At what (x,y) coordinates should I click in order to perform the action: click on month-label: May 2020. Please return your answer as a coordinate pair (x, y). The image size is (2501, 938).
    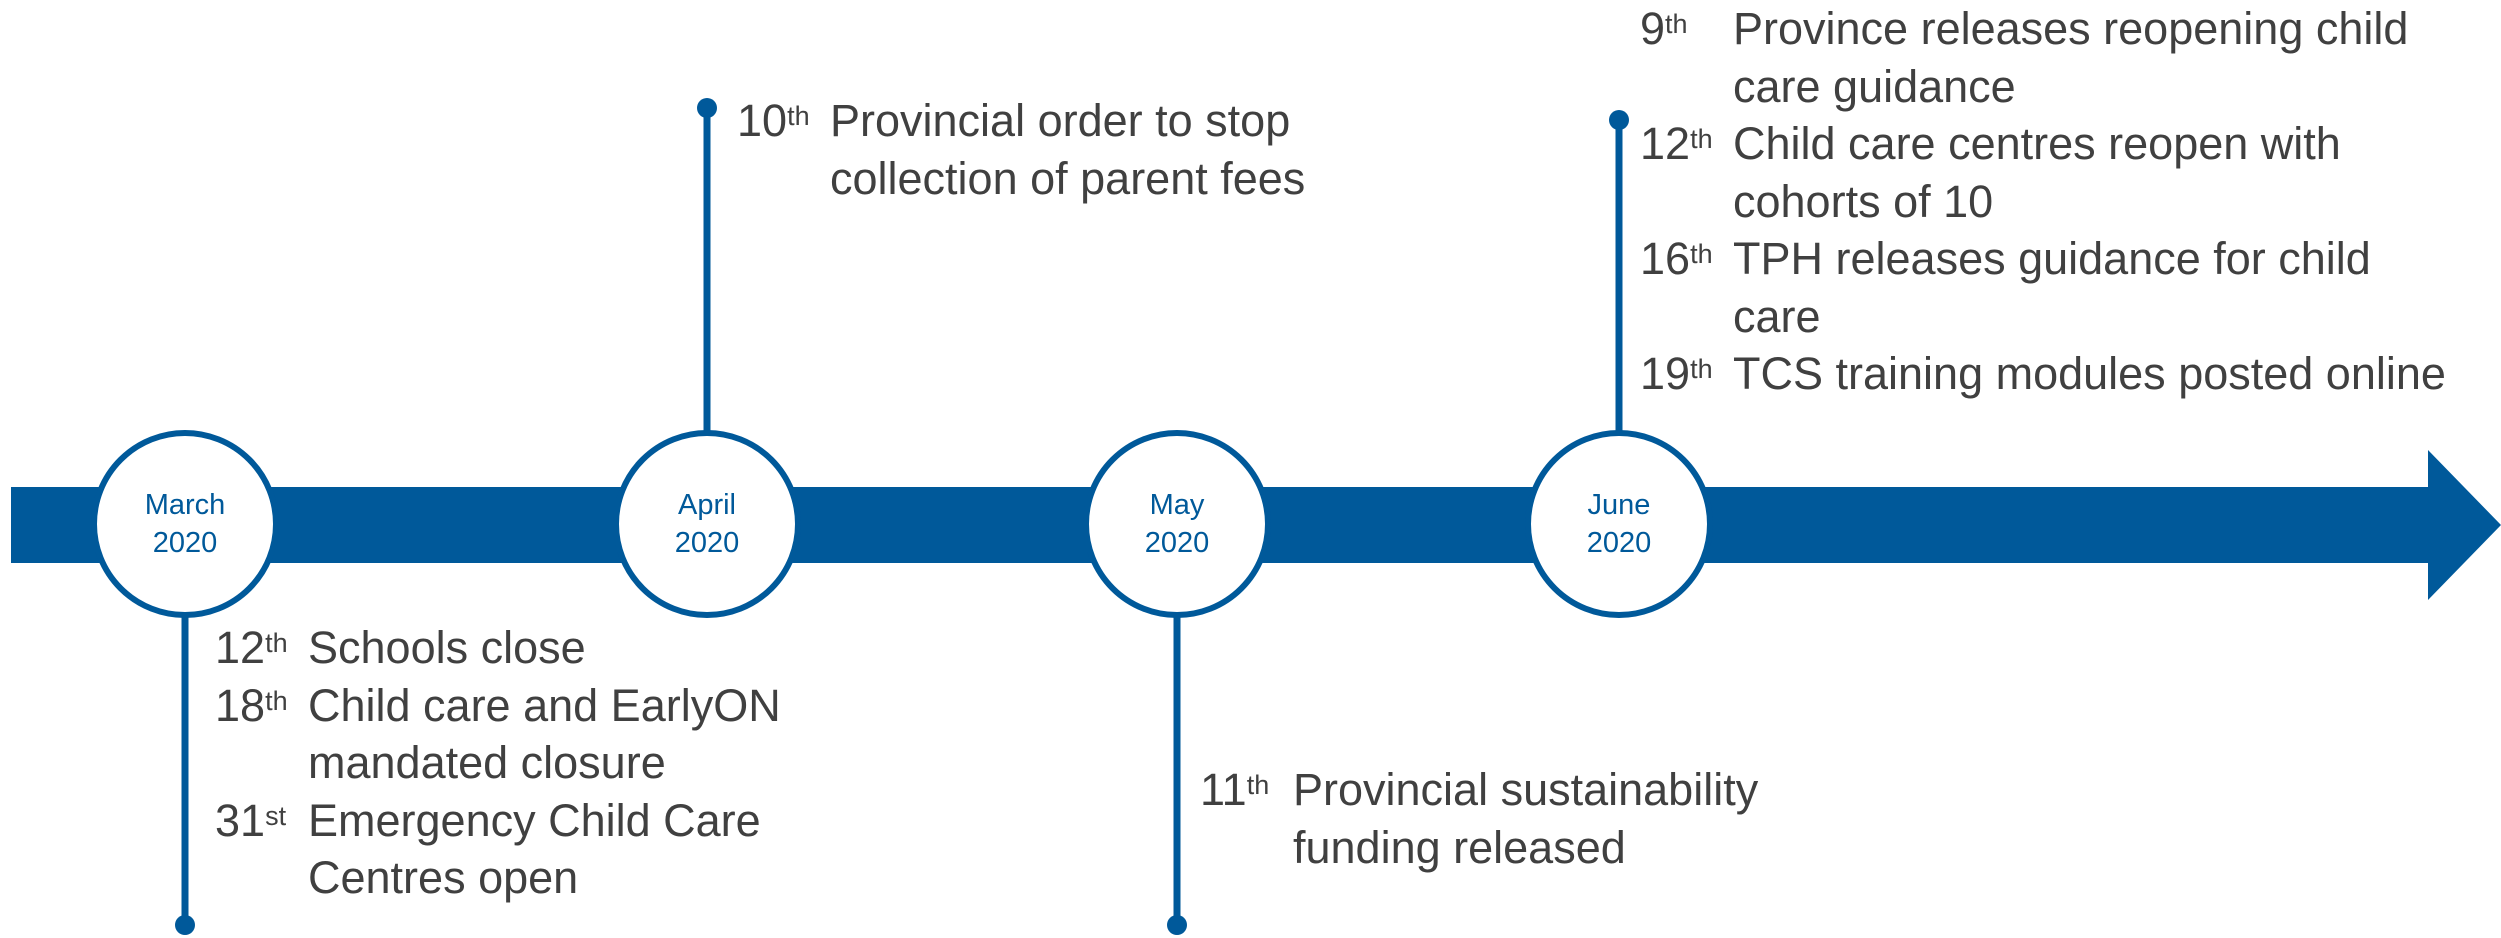
    Looking at the image, I should click on (1177, 524).